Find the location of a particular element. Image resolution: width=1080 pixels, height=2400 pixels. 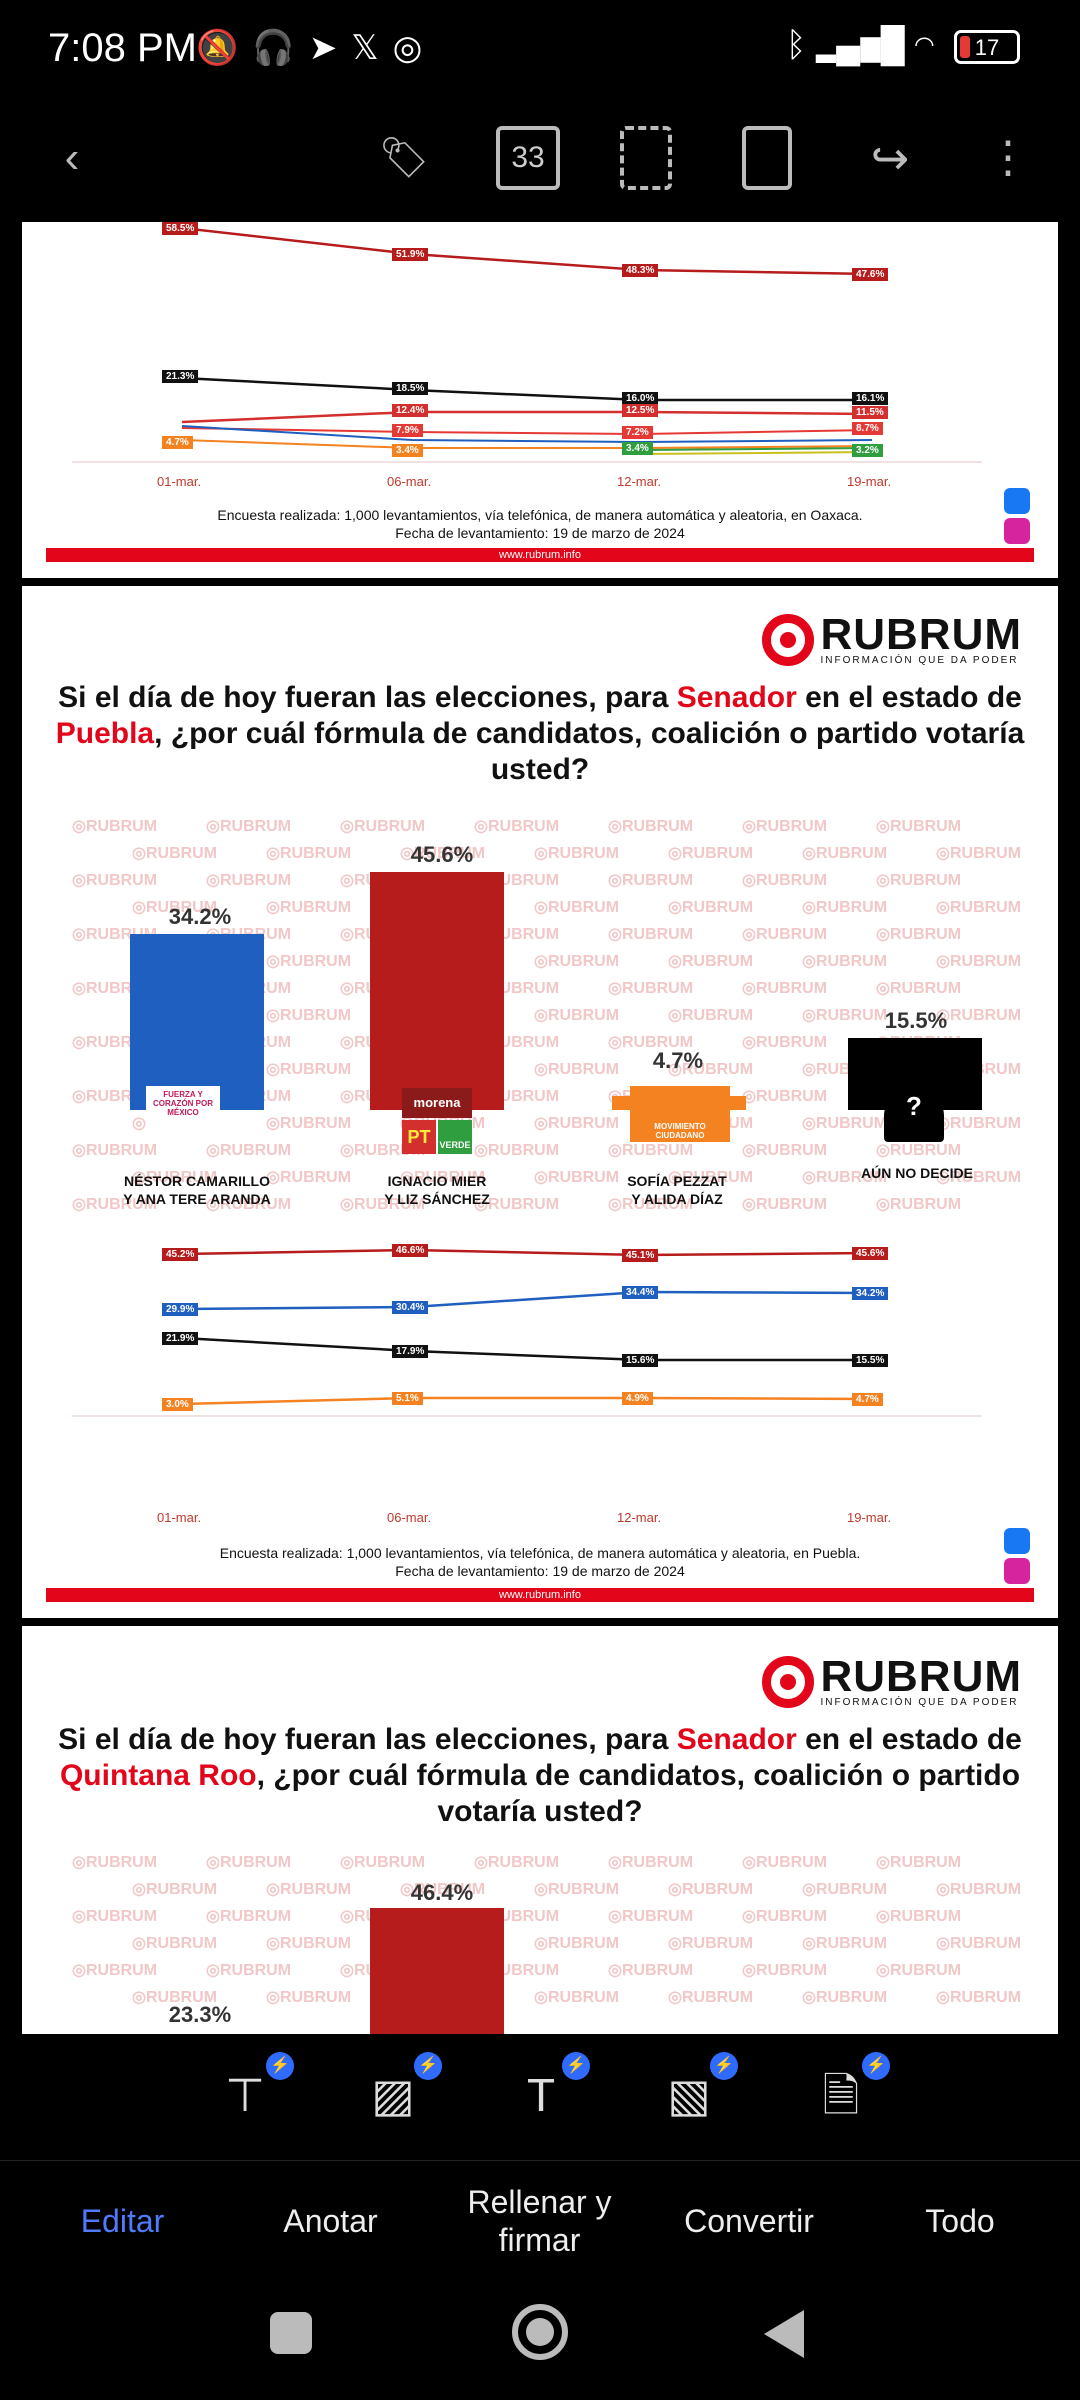

label-orange-2: 3.4% is located at coordinates (407, 450).